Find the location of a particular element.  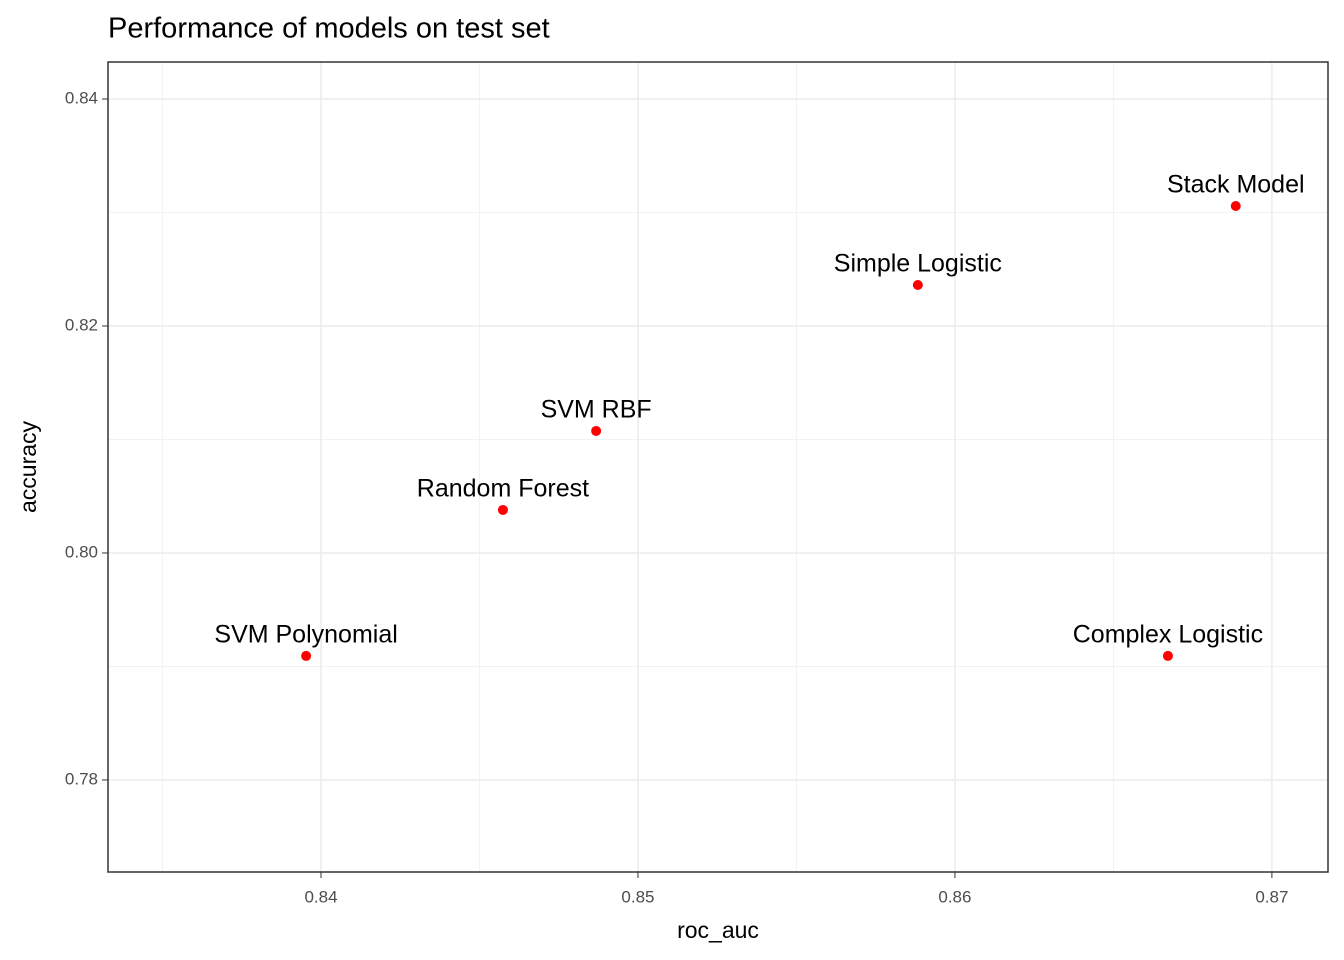

x-axis-title: roc_auc is located at coordinates (718, 930).